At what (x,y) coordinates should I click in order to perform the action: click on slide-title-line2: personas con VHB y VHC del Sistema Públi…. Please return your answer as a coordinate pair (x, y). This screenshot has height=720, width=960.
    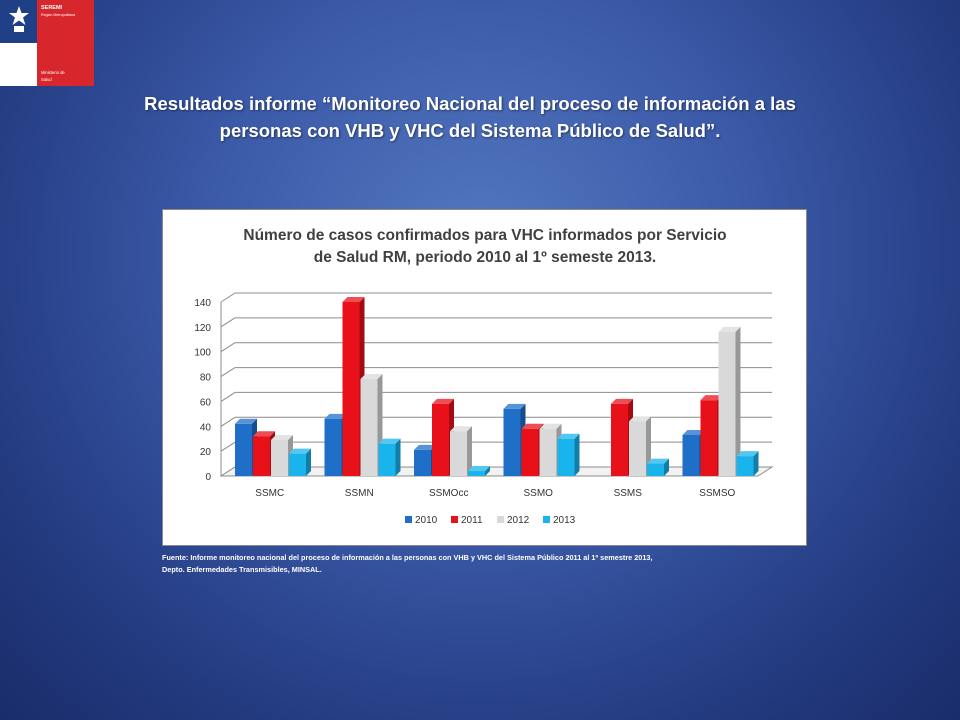
    Looking at the image, I should click on (470, 130).